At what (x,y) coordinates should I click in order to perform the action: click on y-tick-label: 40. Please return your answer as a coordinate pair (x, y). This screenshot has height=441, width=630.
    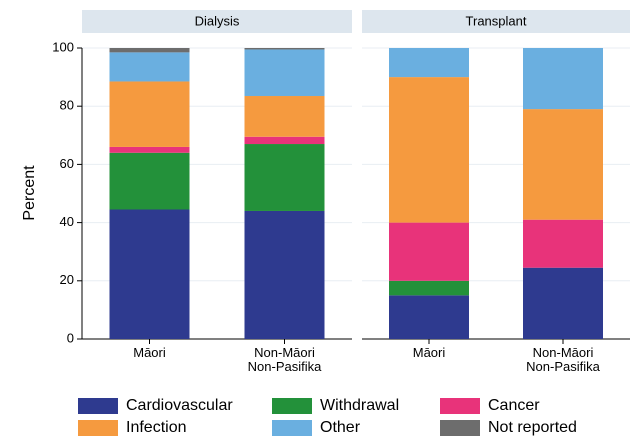
    Looking at the image, I should click on (67, 221).